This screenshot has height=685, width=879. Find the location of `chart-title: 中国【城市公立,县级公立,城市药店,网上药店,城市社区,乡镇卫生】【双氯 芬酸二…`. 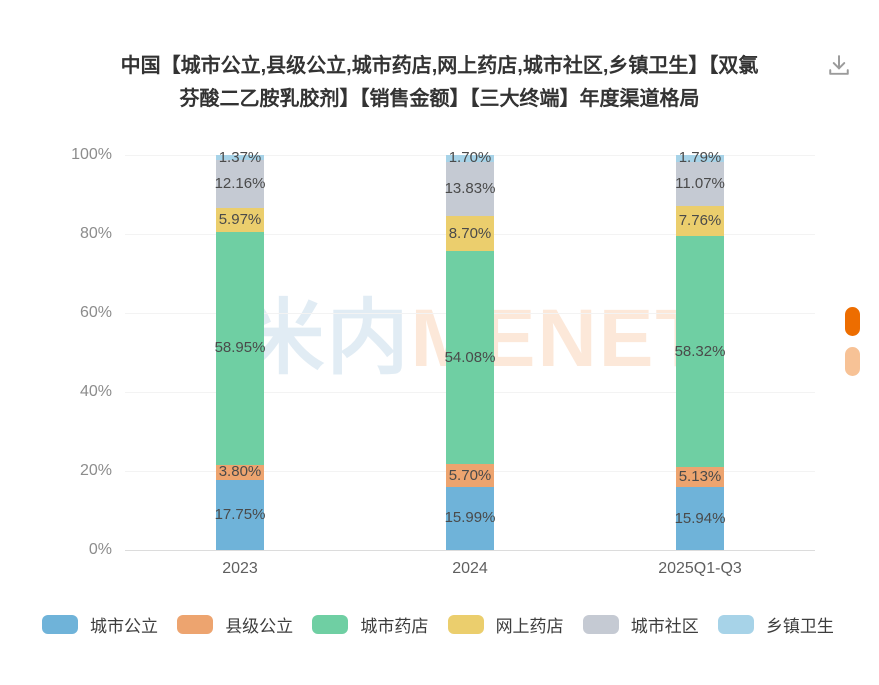

chart-title: 中国【城市公立,县级公立,城市药店,网上药店,城市社区,乡镇卫生】【双氯 芬酸二… is located at coordinates (439, 83).